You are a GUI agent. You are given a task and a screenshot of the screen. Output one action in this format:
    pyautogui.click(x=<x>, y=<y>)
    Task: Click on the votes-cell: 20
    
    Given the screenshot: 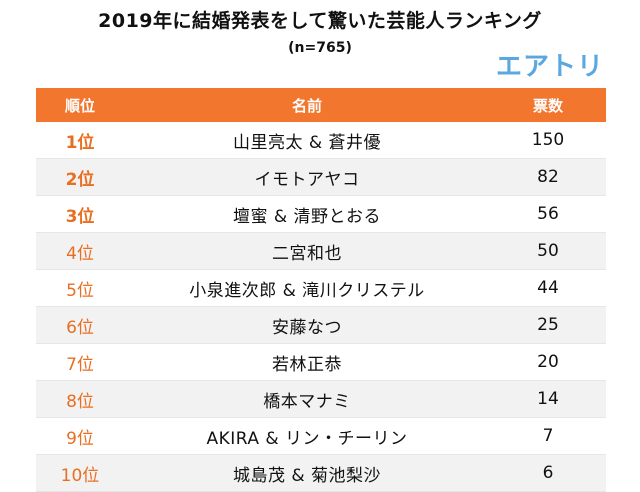 What is the action you would take?
    pyautogui.click(x=548, y=362)
    